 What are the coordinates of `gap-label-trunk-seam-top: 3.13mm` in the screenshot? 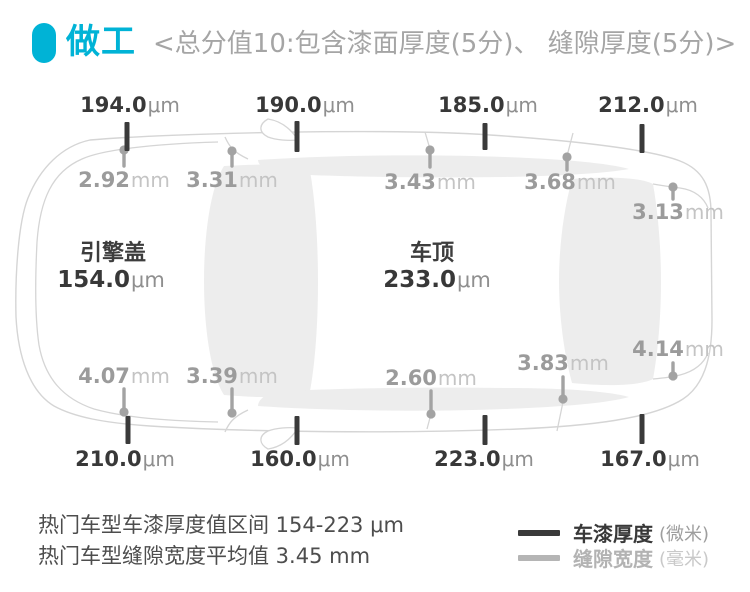 It's located at (678, 212).